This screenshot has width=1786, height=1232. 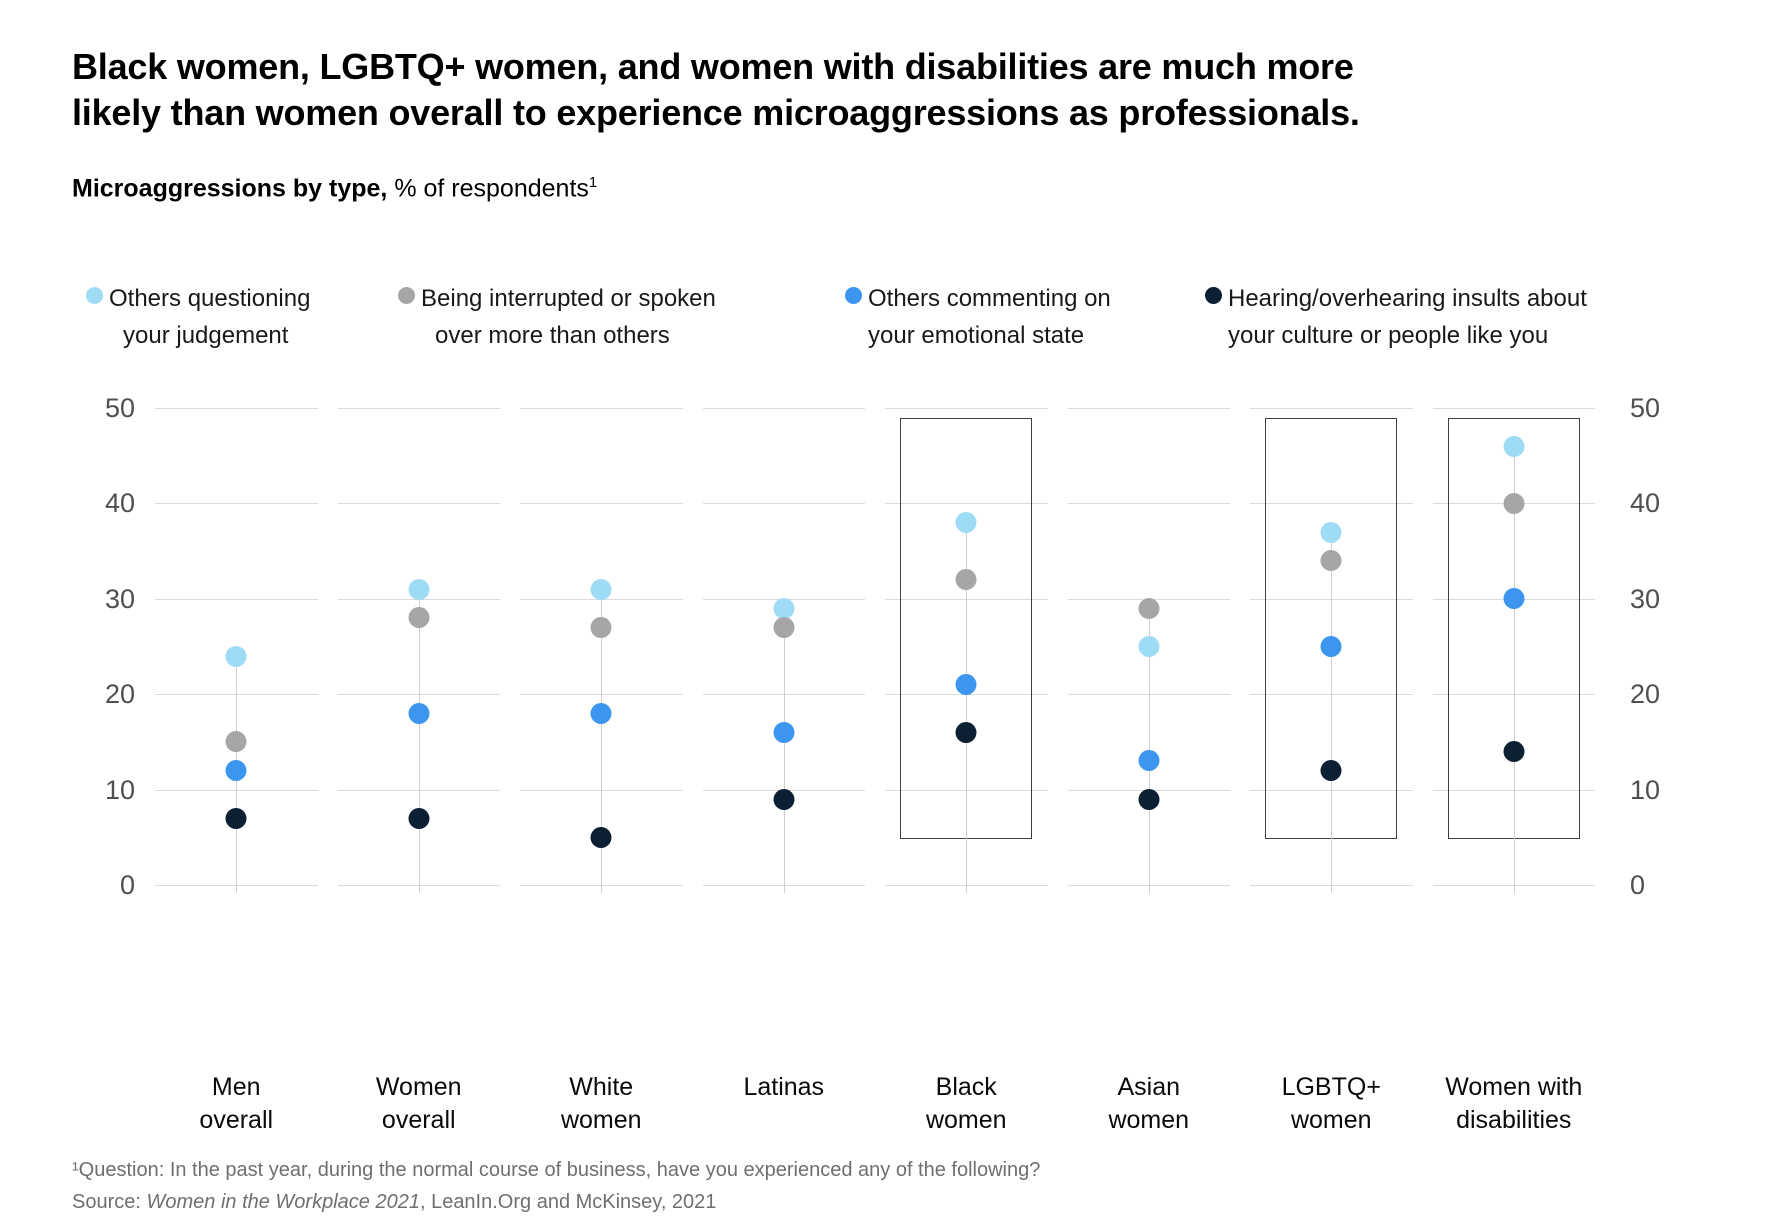 I want to click on legend-label-line: Being interrupted or spoken, so click(x=568, y=298).